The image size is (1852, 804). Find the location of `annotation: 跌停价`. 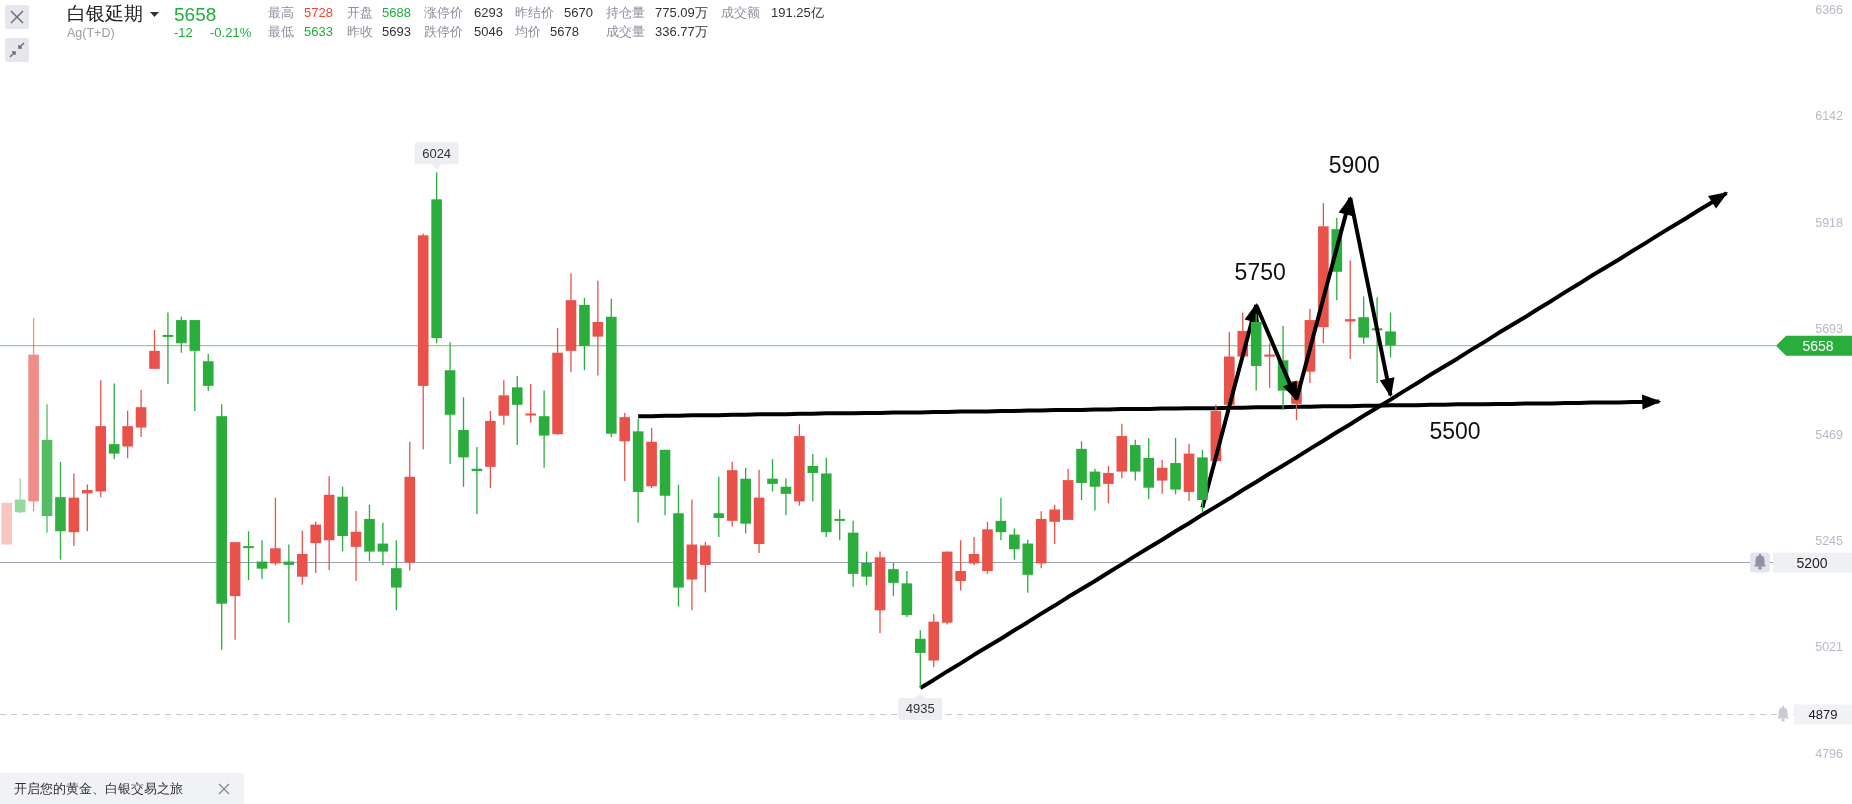

annotation: 跌停价 is located at coordinates (443, 31).